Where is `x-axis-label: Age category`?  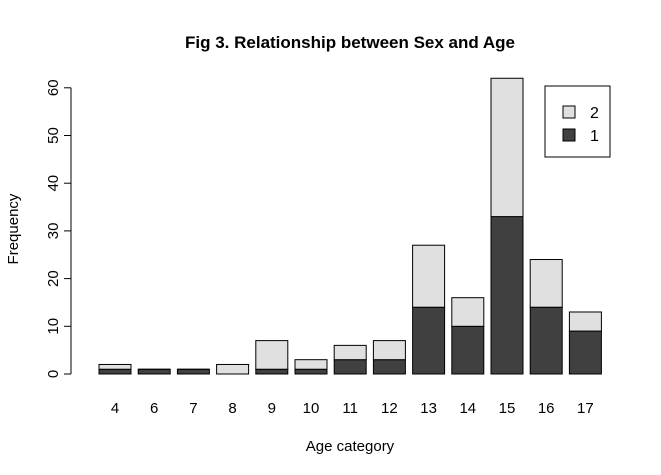
x-axis-label: Age category is located at coordinates (350, 446).